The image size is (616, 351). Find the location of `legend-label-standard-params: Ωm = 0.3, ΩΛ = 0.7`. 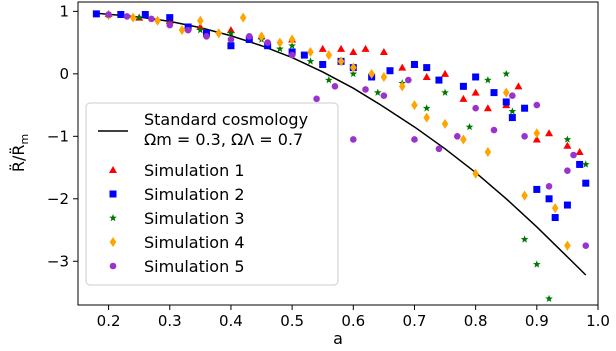

legend-label-standard-params: Ωm = 0.3, ΩΛ = 0.7 is located at coordinates (223, 139).